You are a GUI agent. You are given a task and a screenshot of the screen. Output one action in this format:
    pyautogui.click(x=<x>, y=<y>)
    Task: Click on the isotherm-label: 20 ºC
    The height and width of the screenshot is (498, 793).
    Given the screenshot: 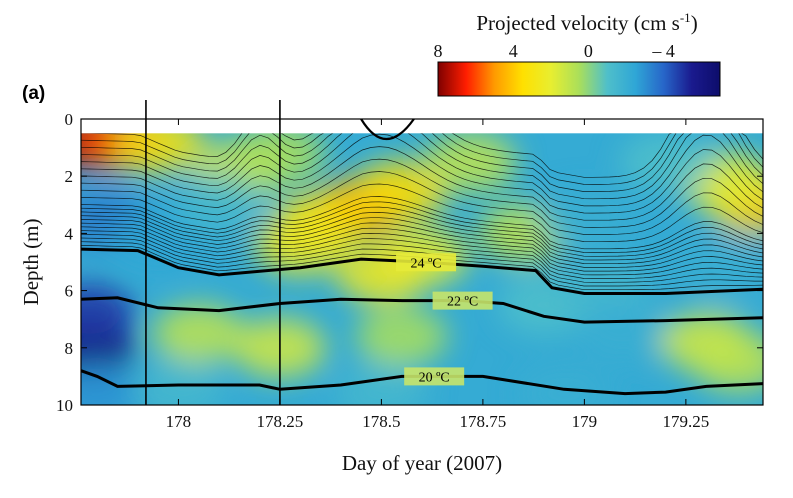 What is the action you would take?
    pyautogui.click(x=434, y=377)
    